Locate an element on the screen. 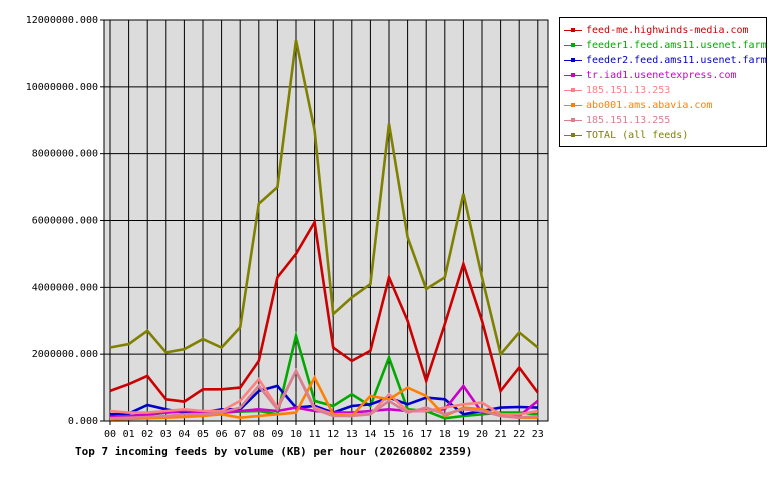 Image resolution: width=780 pixels, height=480 pixels. x-tick-label: 16 is located at coordinates (408, 434).